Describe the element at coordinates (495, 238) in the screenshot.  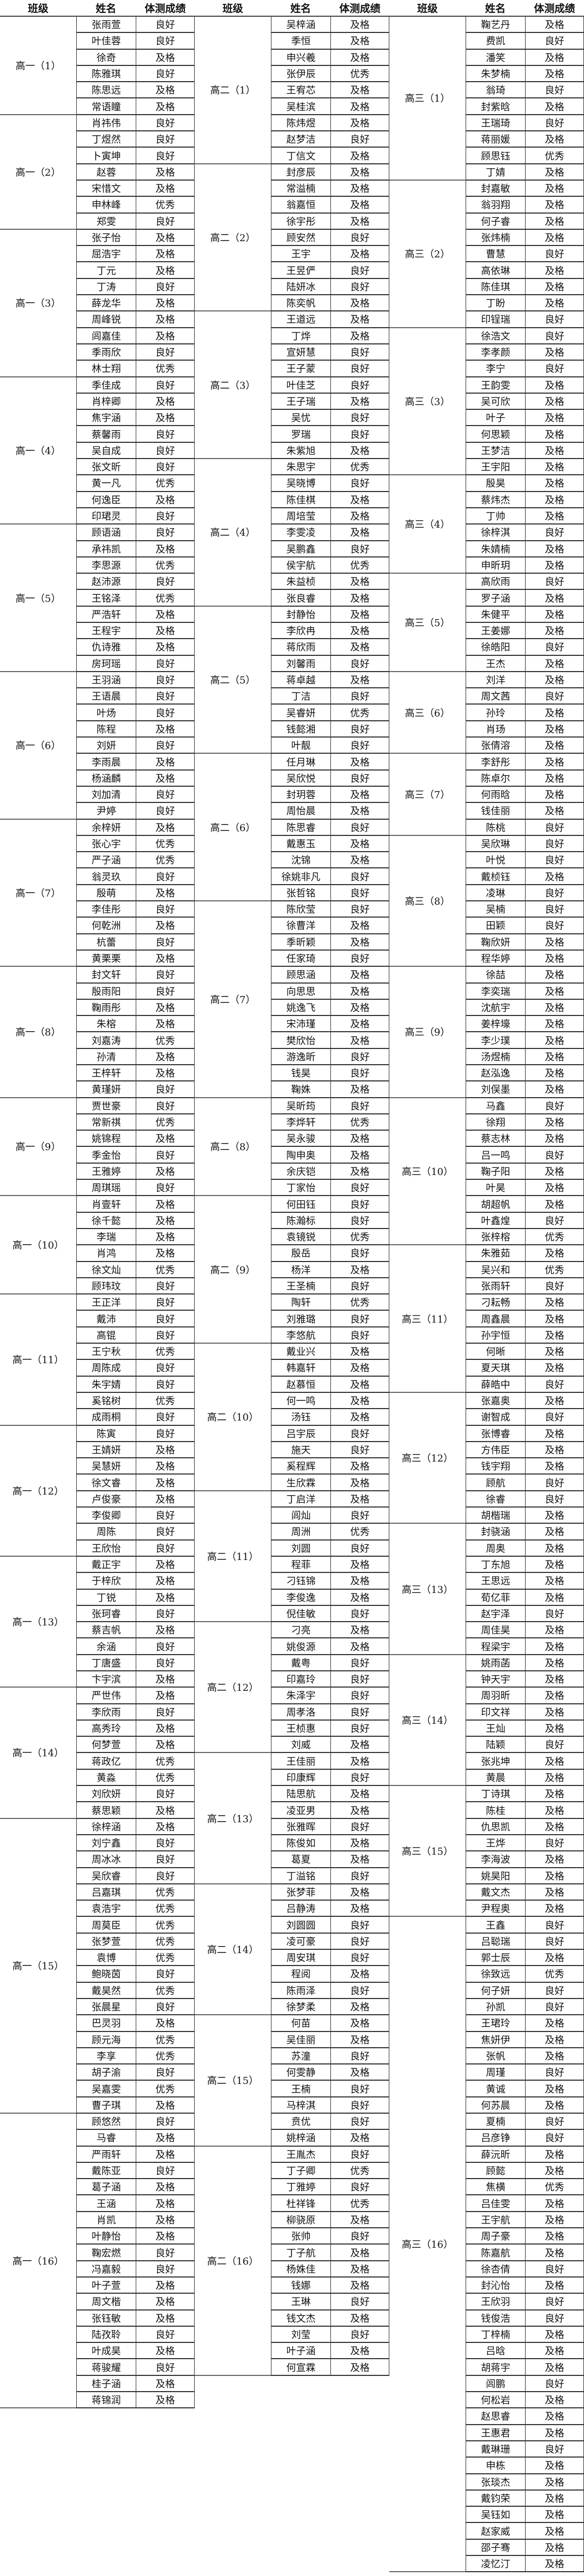
I see `student-name: 张炜楠` at that location.